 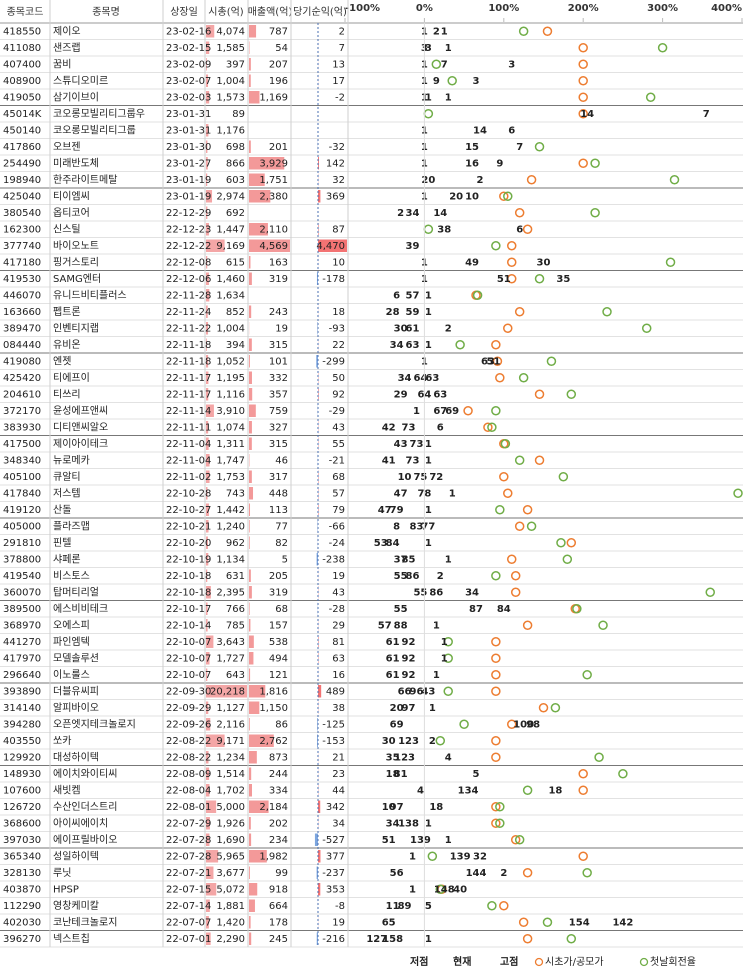 I want to click on low-label: 1, so click(x=416, y=411).